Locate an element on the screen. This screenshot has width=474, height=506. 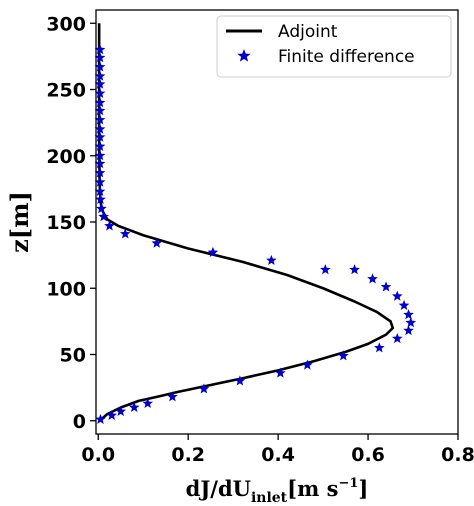
legend: Adjoint Finite difference is located at coordinates (334, 46).